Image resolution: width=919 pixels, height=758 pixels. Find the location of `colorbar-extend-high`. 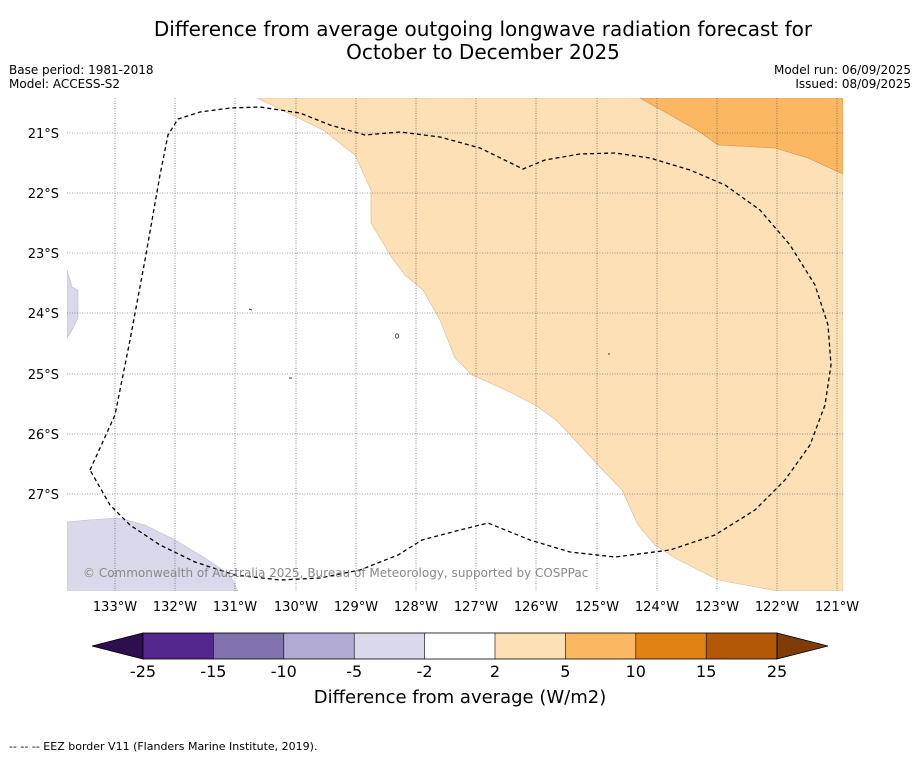

colorbar-extend-high is located at coordinates (802, 646).